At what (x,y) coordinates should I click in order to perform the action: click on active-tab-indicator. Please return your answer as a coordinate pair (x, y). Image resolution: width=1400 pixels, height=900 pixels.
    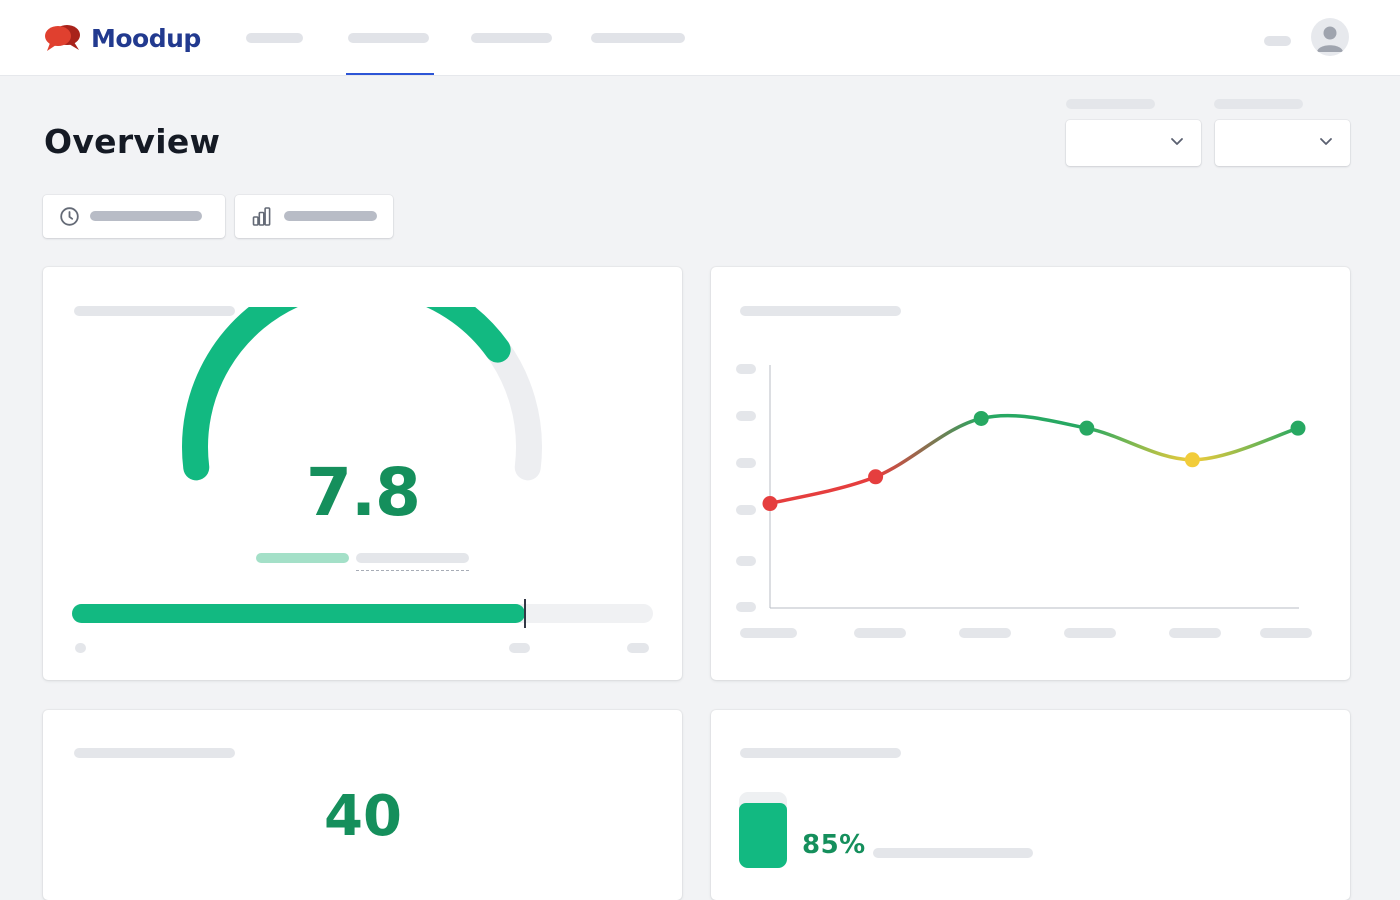
    Looking at the image, I should click on (390, 74).